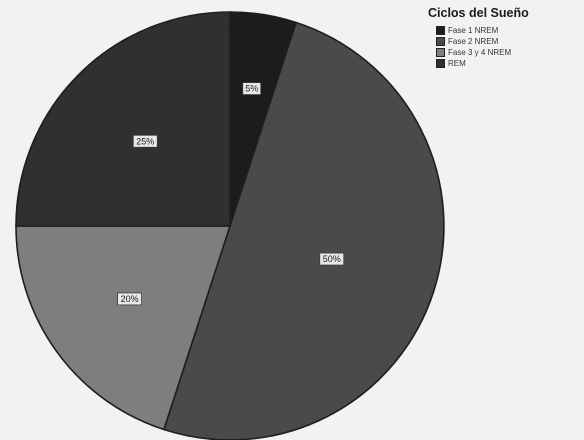 This screenshot has width=584, height=440. I want to click on legend-label: REM, so click(457, 63).